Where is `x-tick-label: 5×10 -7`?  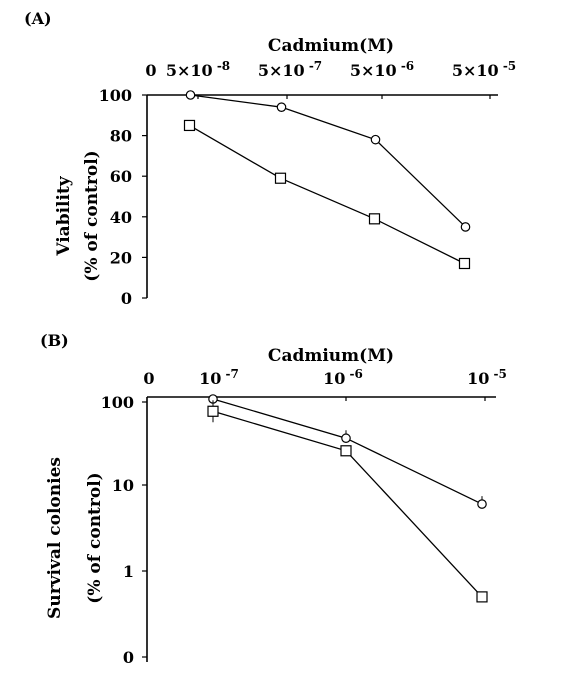 x-tick-label: 5×10 -7 is located at coordinates (290, 69).